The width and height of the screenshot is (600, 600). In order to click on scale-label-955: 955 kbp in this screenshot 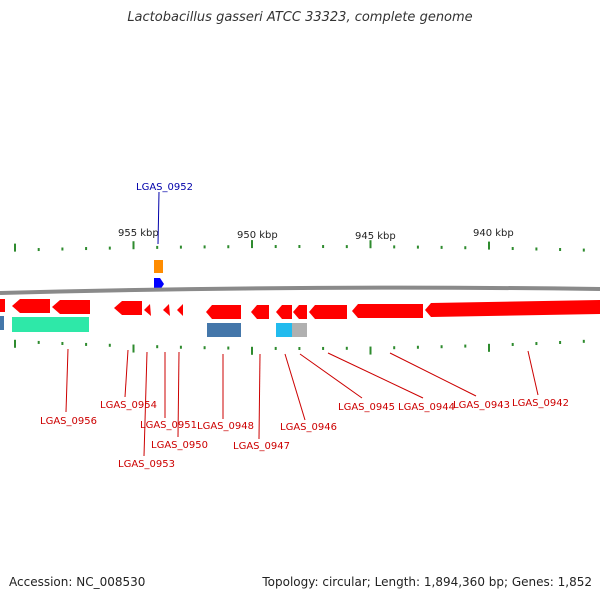, I will do `click(138, 233)`.